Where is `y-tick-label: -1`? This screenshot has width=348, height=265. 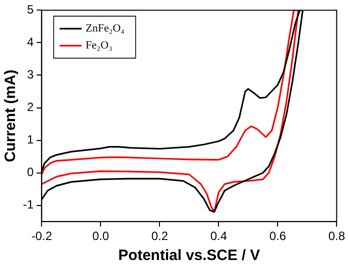
y-tick-label: -1 is located at coordinates (28, 205).